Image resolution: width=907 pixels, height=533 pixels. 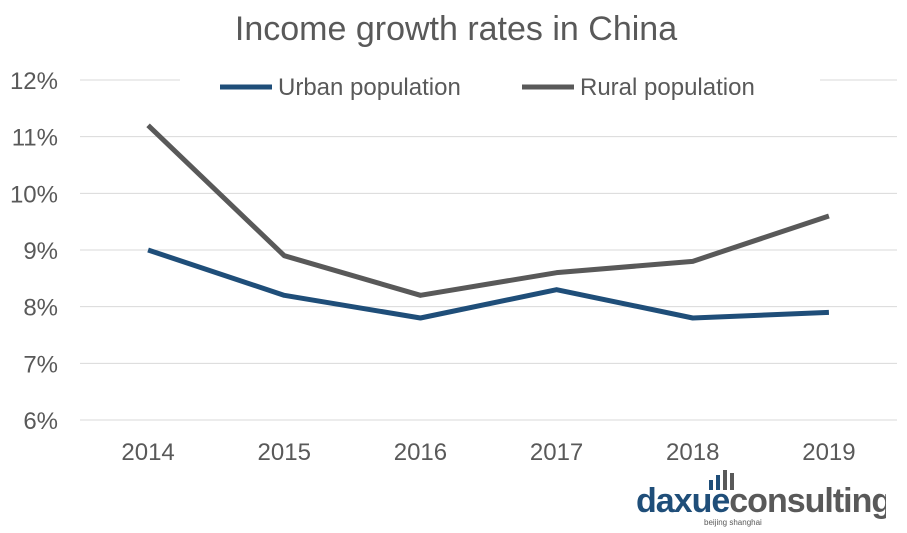 I want to click on legend-background, so click(x=500, y=85).